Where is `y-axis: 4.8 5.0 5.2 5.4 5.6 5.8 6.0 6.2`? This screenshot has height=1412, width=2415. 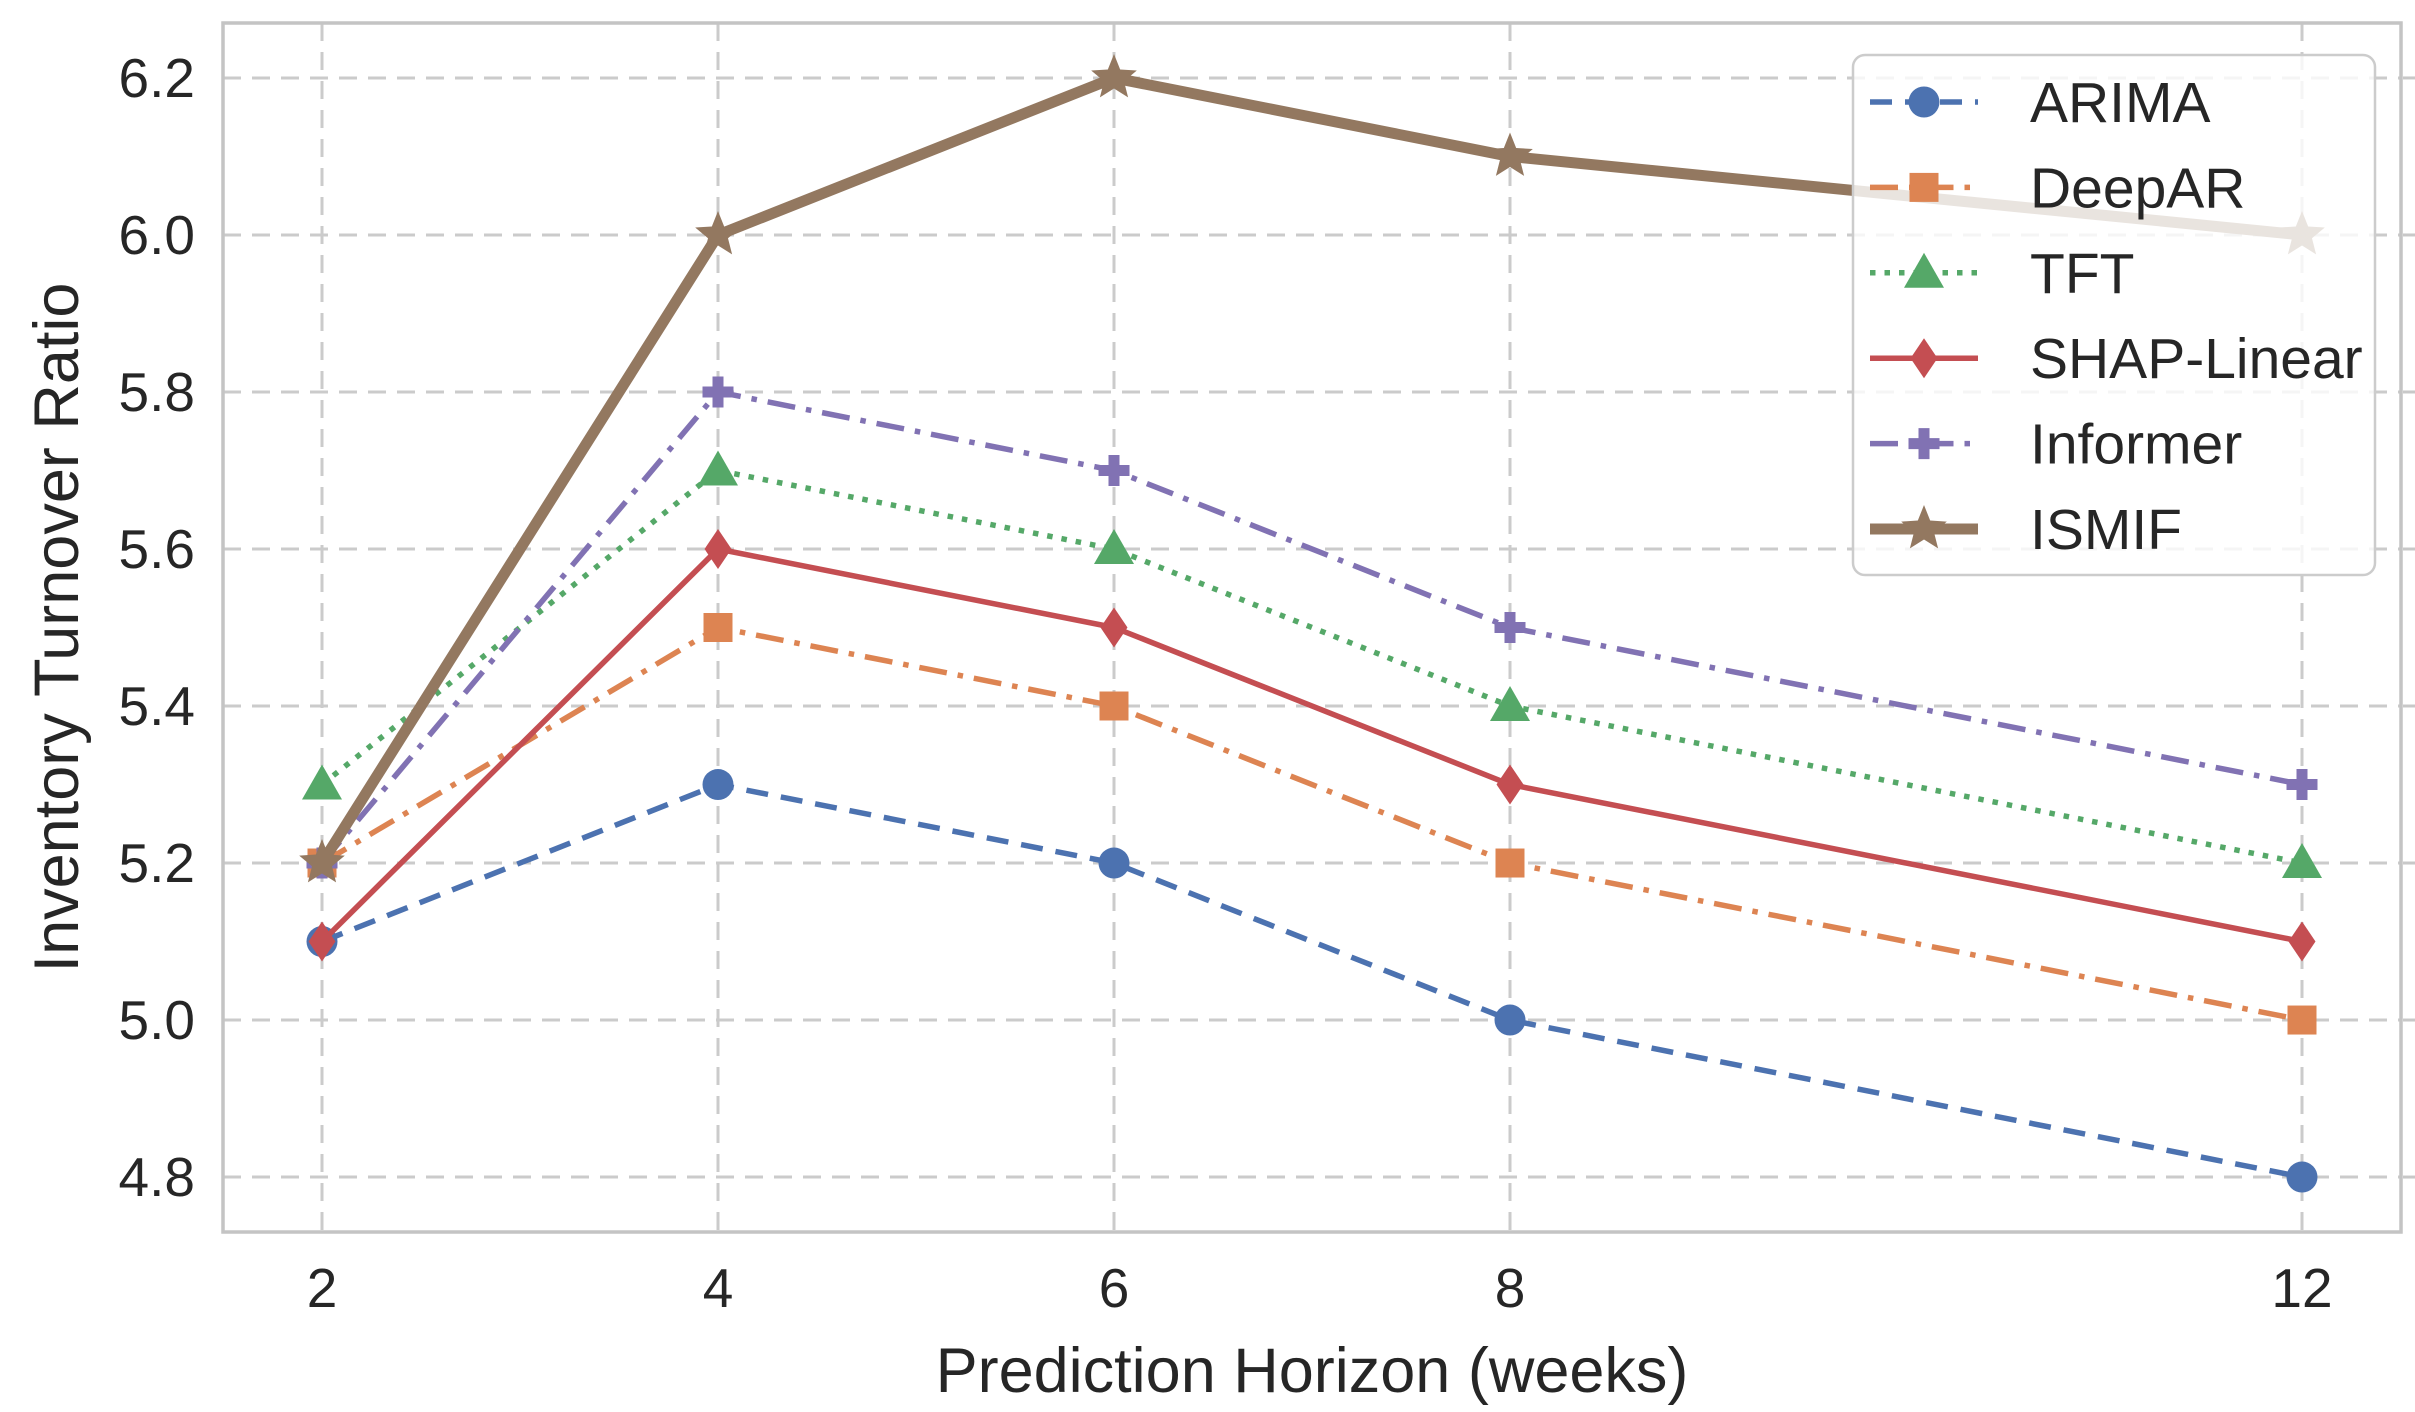 y-axis: 4.8 5.0 5.2 5.4 5.6 5.8 6.0 6.2 is located at coordinates (157, 627).